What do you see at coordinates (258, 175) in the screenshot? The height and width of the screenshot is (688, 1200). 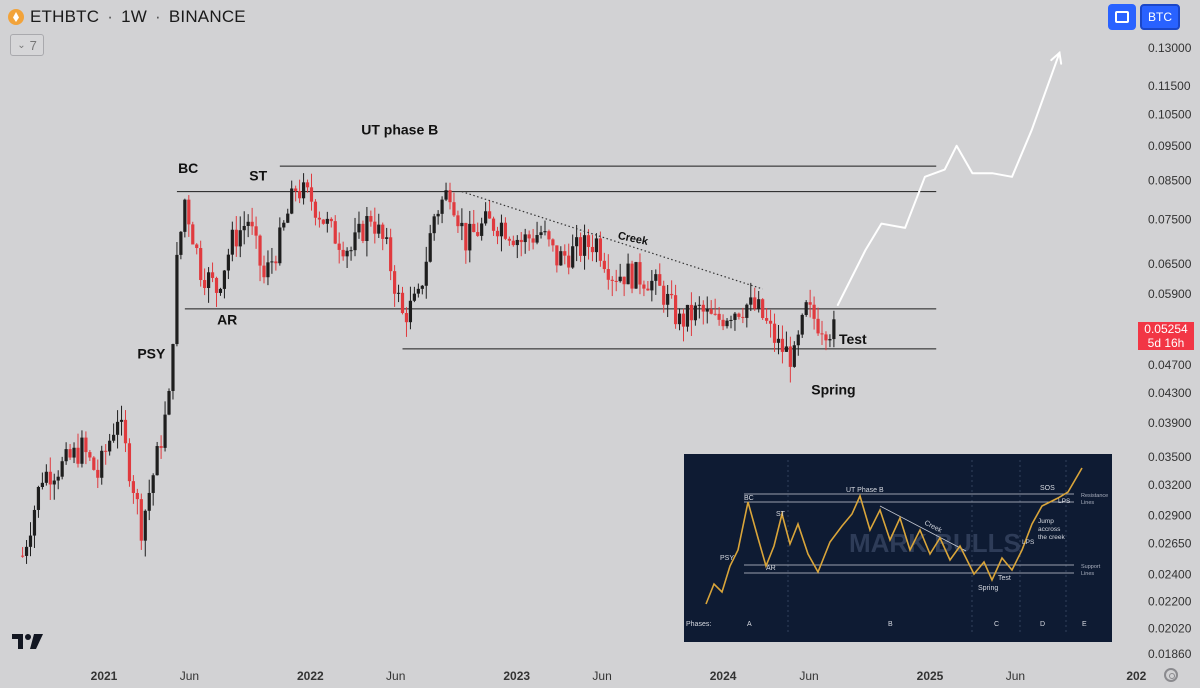 I see `annotation-st: ST` at bounding box center [258, 175].